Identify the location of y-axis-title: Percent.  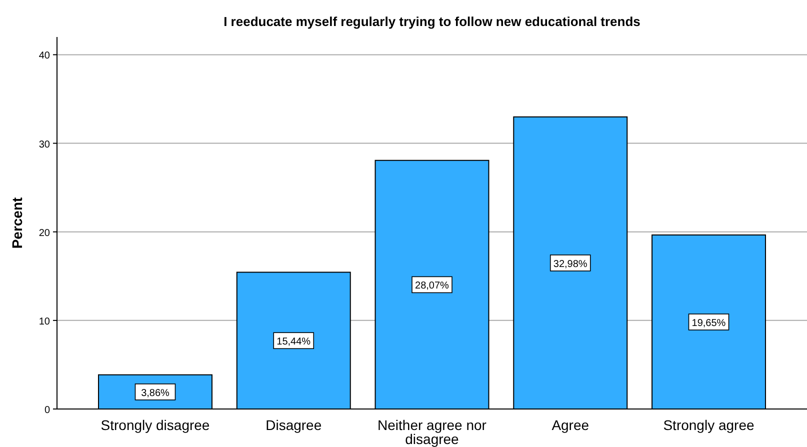
(17, 222).